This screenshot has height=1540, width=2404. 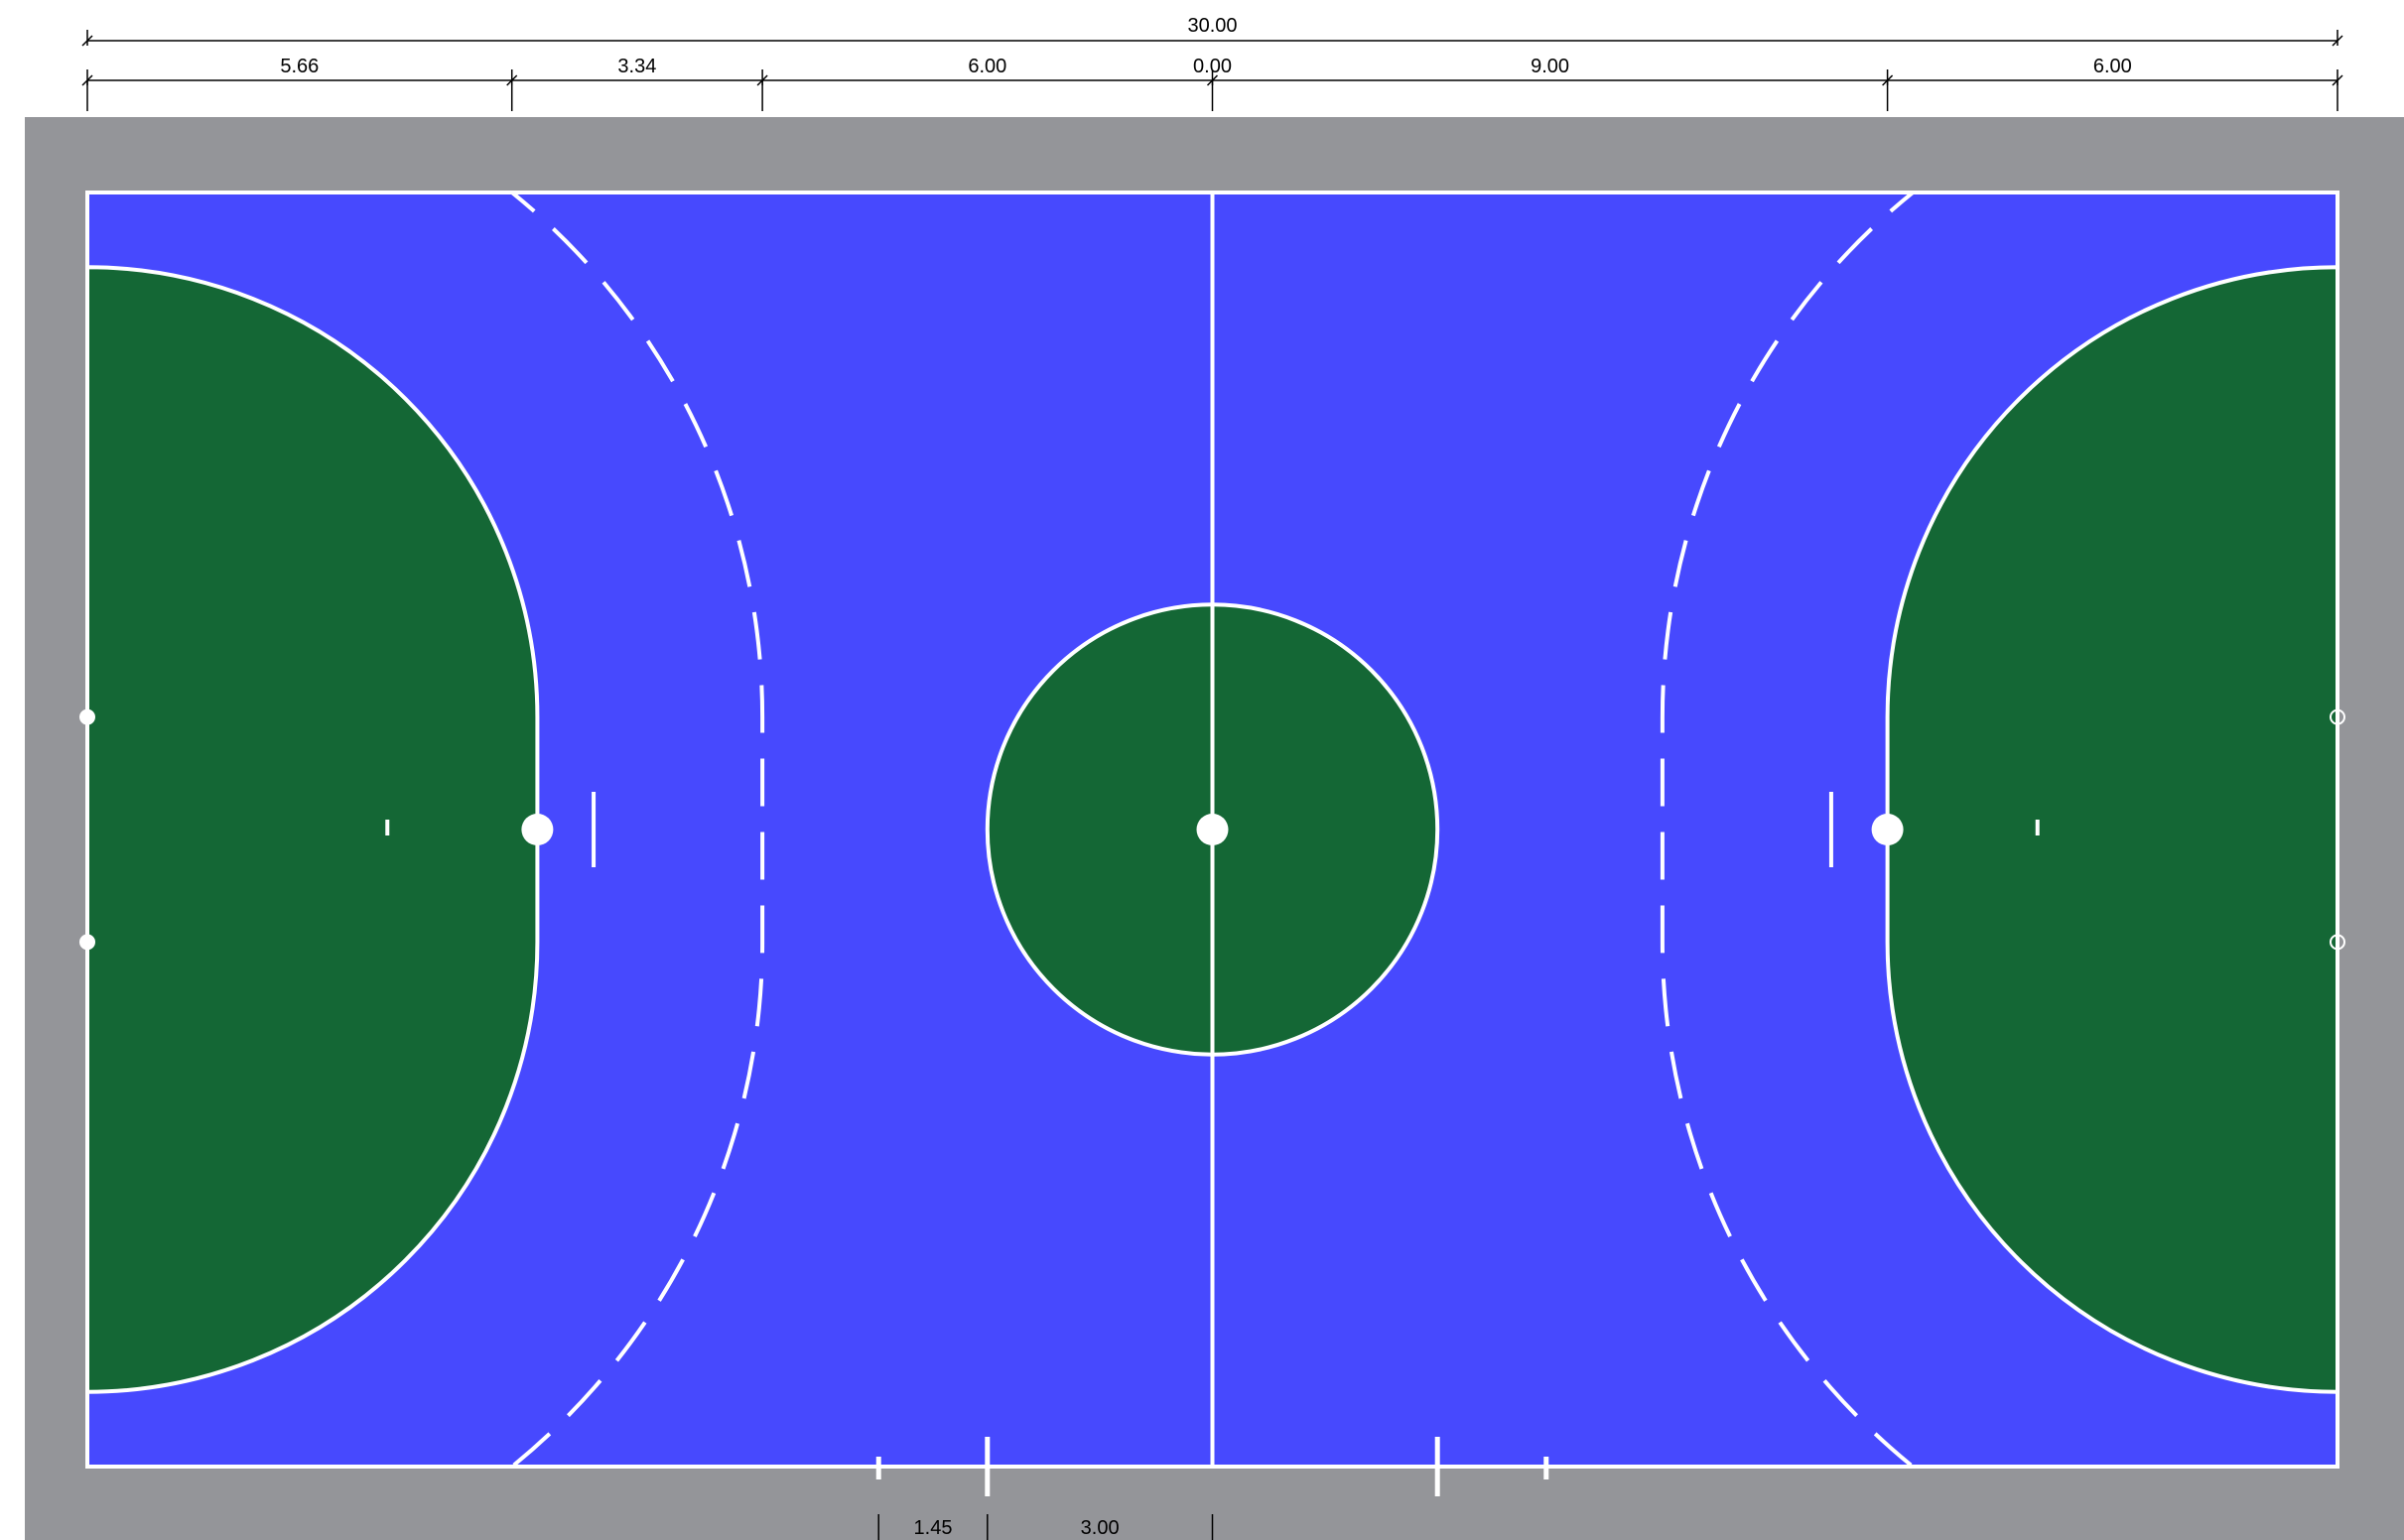 I want to click on bottom-dimension-label-0: 1.45, so click(x=933, y=1528).